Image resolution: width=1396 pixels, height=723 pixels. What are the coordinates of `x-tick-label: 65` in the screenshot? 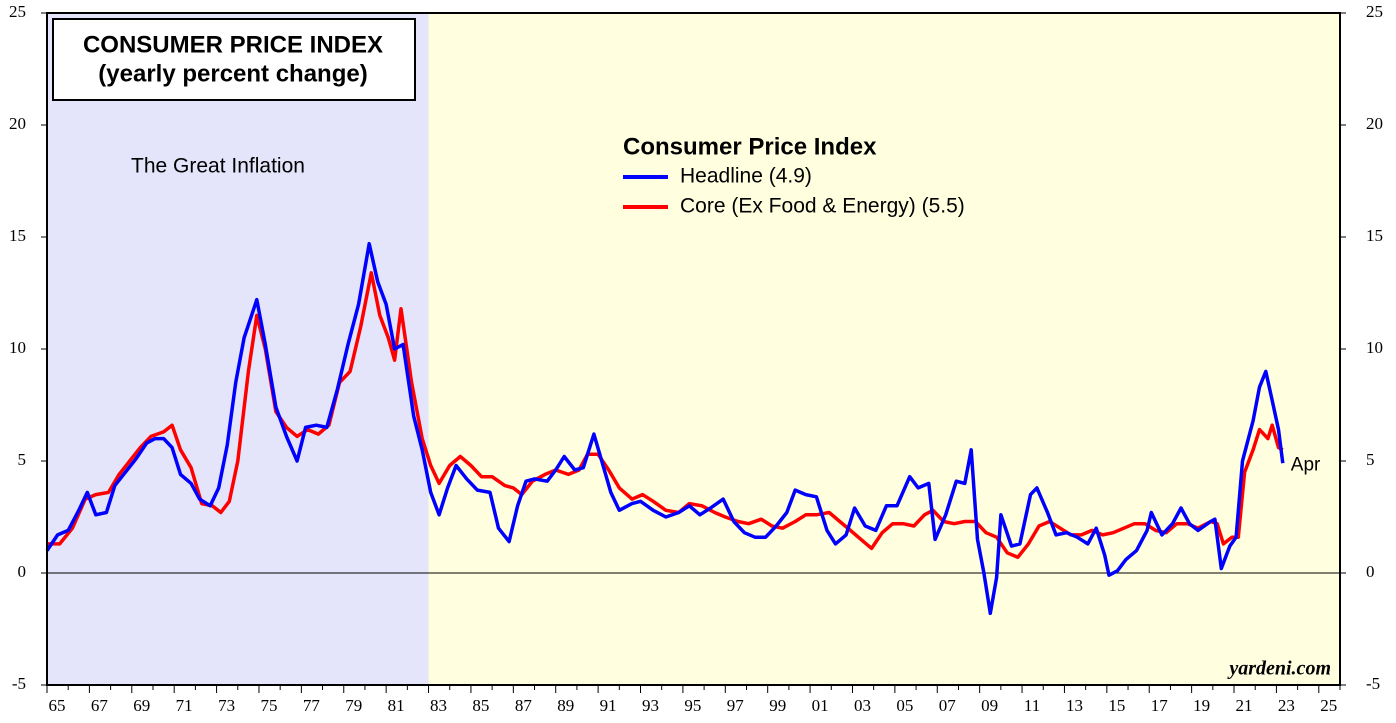 It's located at (57, 705).